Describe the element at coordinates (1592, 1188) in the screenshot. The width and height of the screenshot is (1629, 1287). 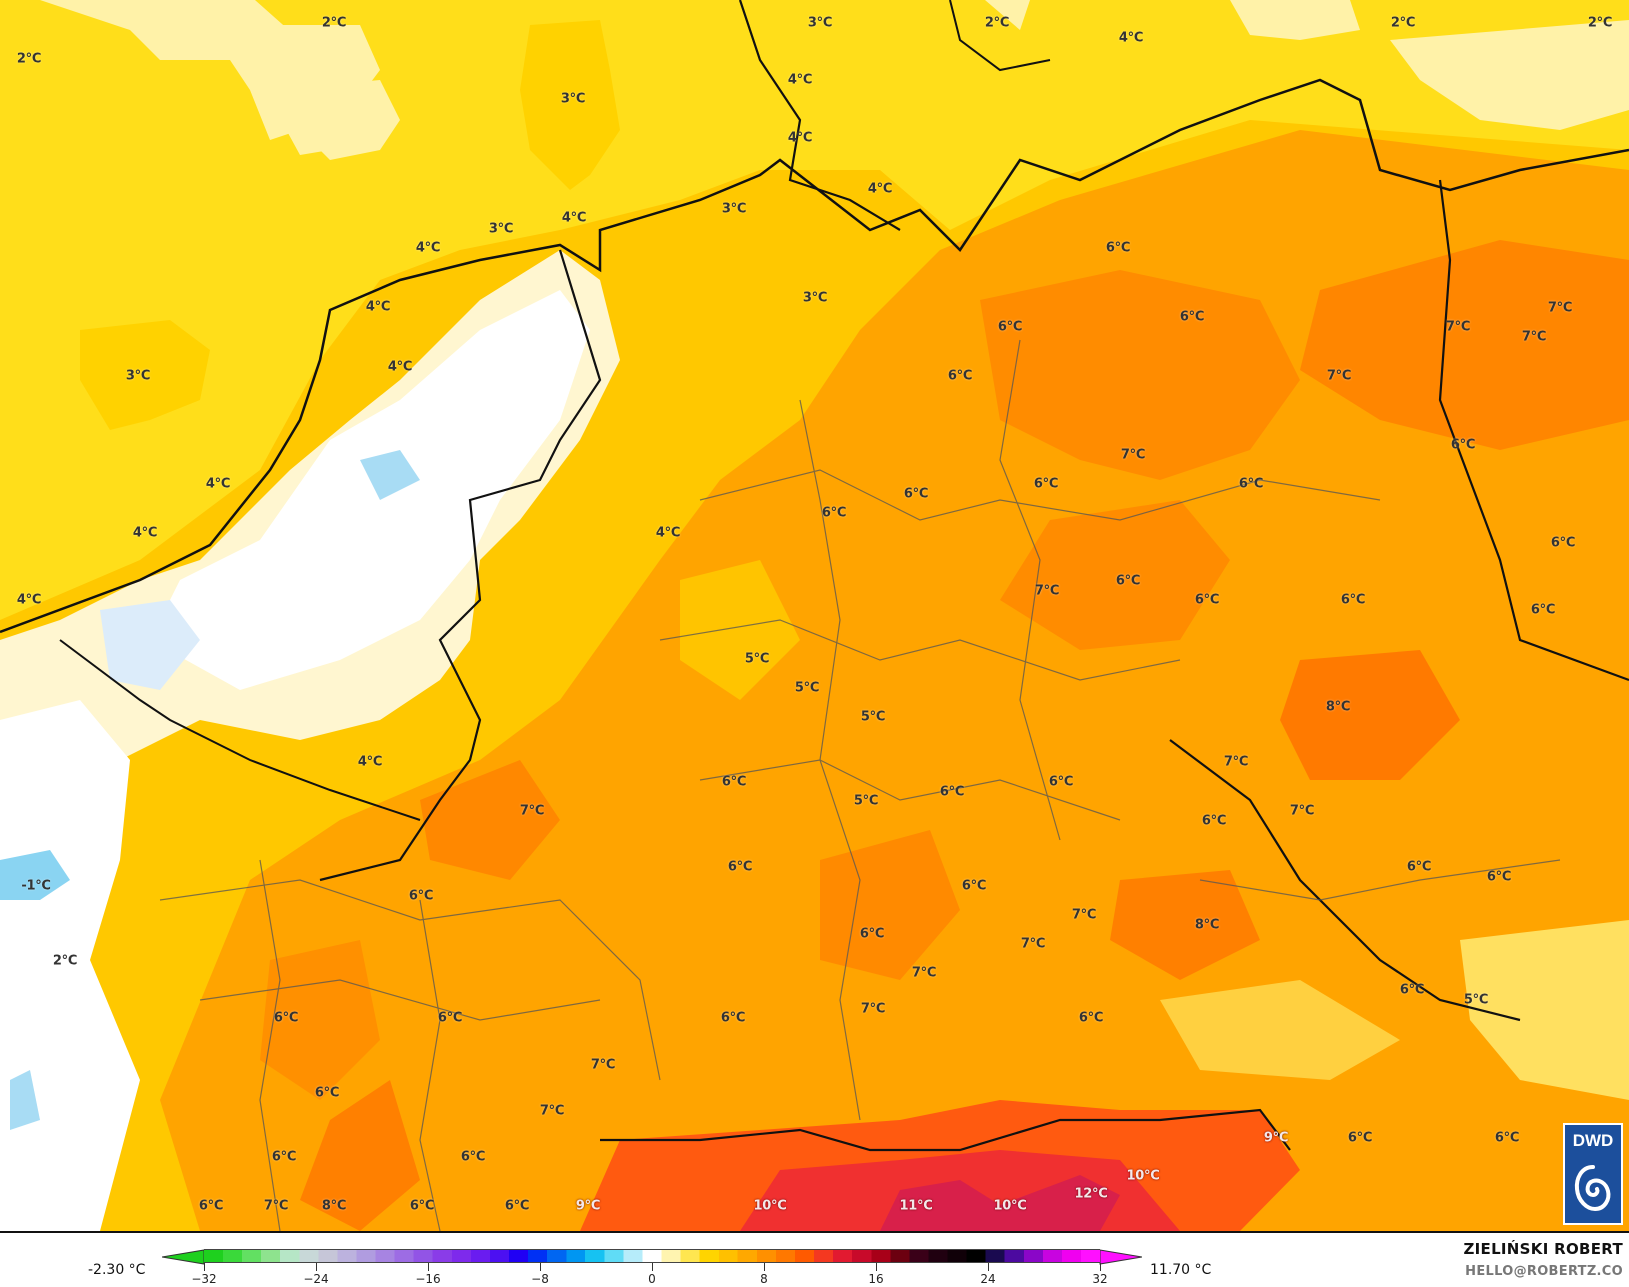
I see `swirl-icon` at that location.